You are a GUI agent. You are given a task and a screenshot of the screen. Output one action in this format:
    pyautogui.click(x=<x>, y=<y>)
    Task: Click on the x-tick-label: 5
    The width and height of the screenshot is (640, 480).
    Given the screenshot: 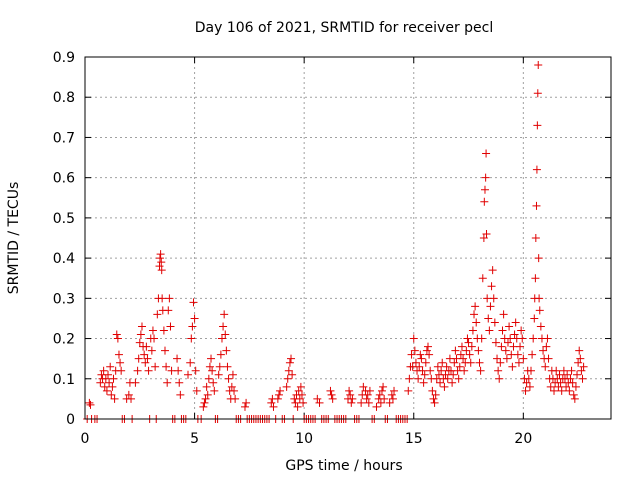 What is the action you would take?
    pyautogui.click(x=194, y=439)
    